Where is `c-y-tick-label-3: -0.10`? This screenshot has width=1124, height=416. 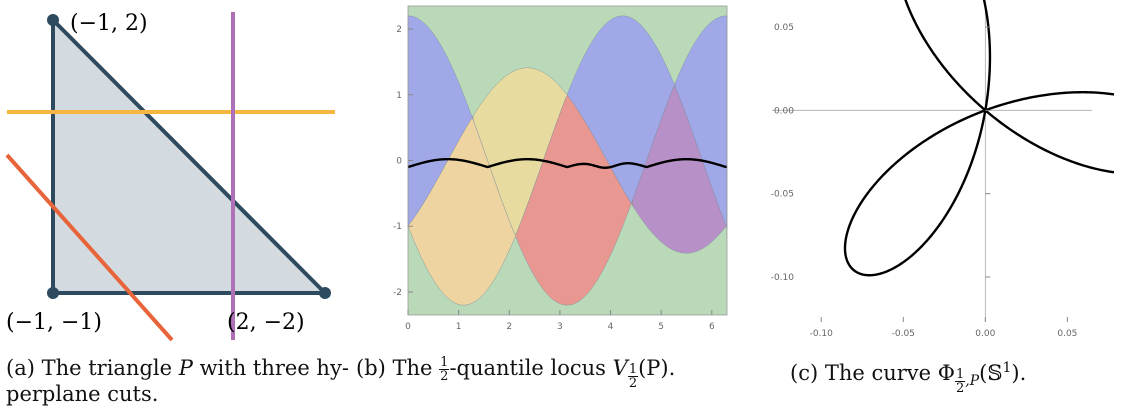
c-y-tick-label-3: -0.10 is located at coordinates (783, 278).